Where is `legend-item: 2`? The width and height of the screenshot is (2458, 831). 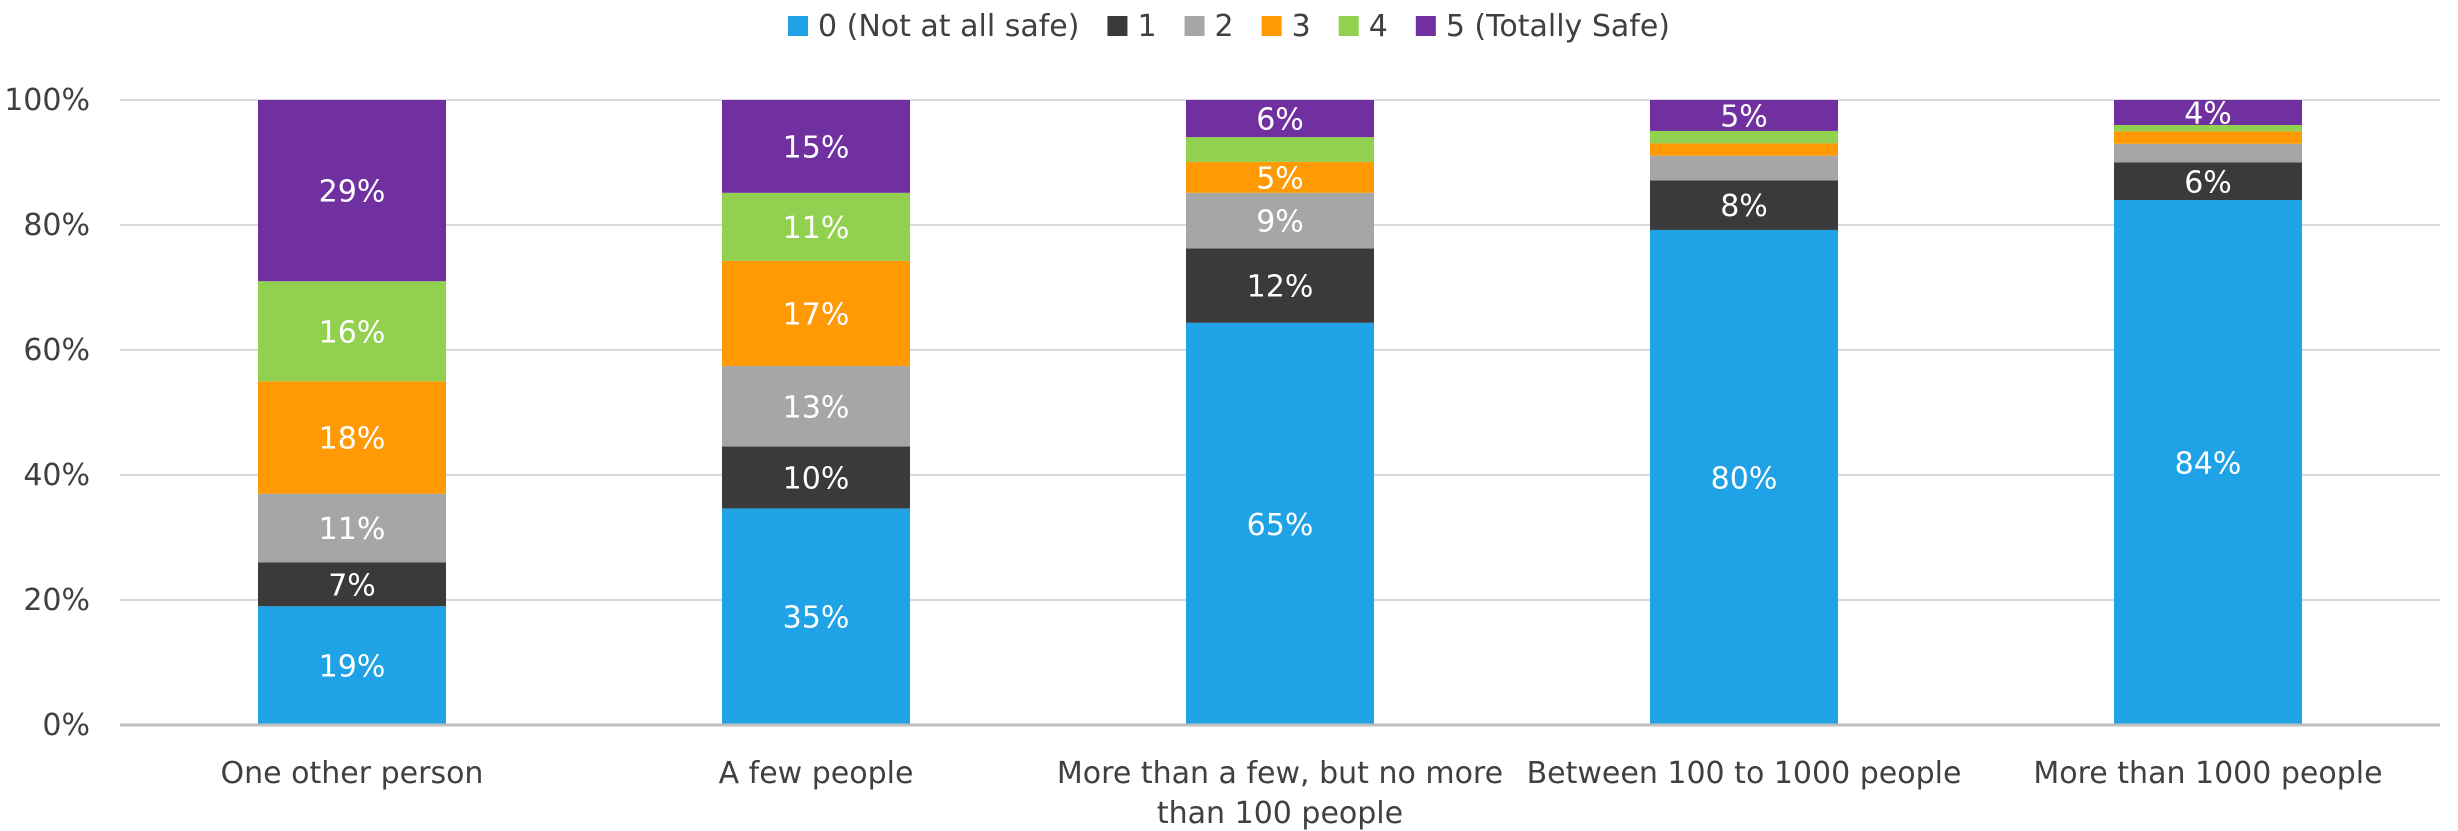
legend-item: 2 is located at coordinates (1209, 26).